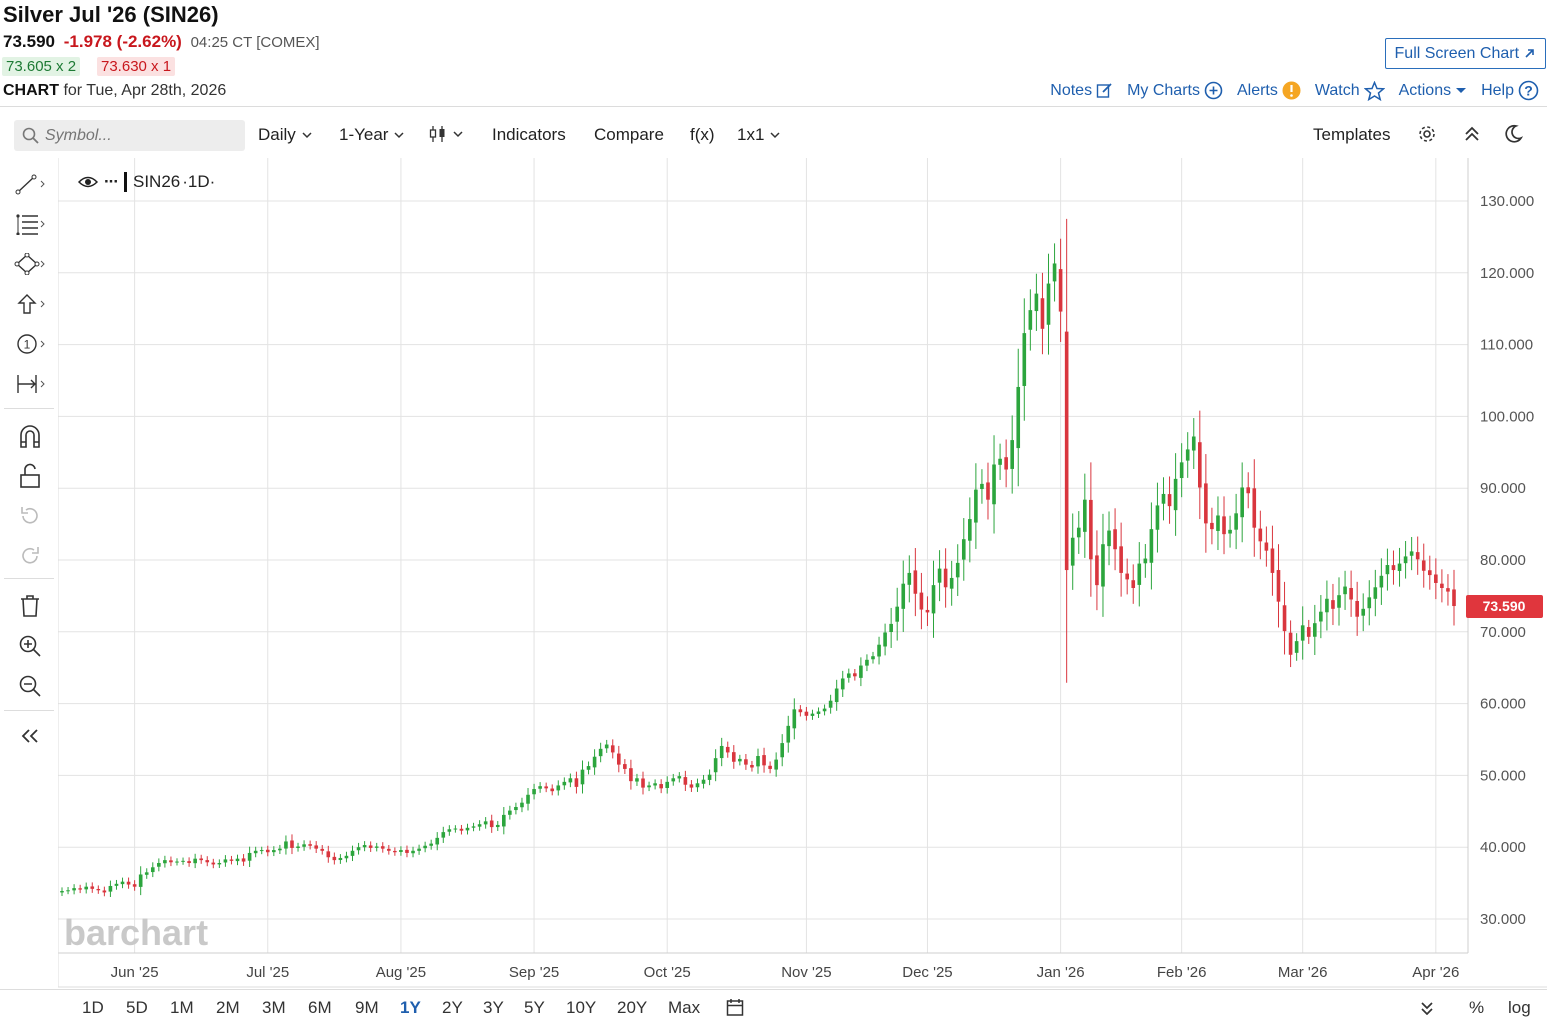  I want to click on range-10y: 10Y, so click(581, 1007).